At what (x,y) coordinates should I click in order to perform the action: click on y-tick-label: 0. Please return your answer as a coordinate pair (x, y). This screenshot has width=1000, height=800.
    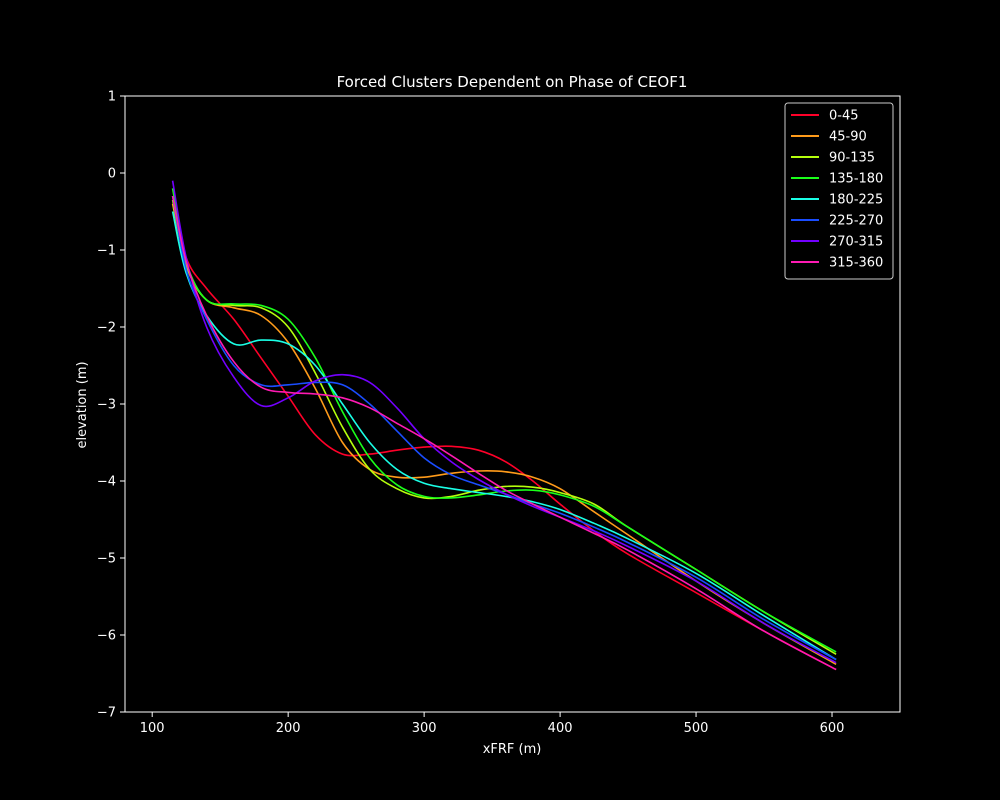
    Looking at the image, I should click on (112, 174).